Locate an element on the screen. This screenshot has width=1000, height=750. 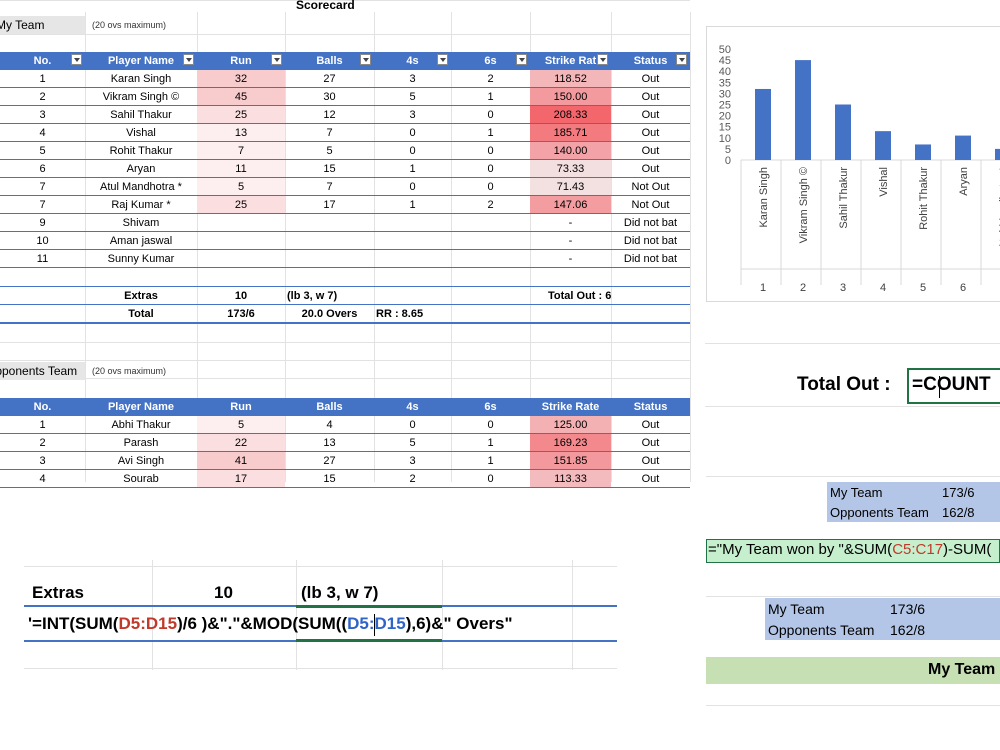
total-overs: 20.0 Overs is located at coordinates (329, 314).